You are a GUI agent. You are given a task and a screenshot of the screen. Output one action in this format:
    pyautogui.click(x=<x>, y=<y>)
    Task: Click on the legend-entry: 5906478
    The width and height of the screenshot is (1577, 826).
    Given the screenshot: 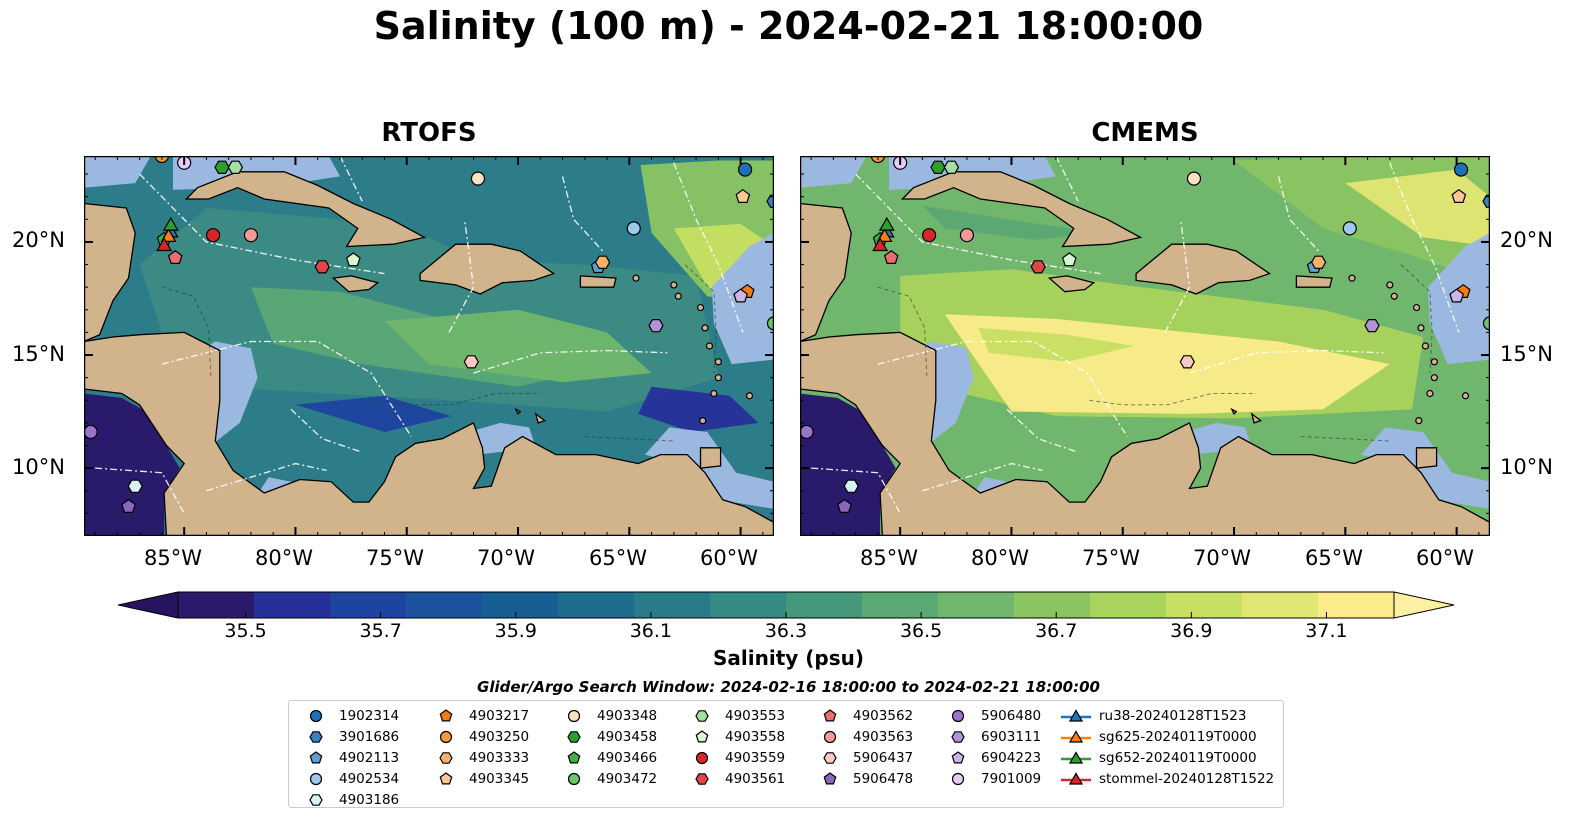 What is the action you would take?
    pyautogui.click(x=863, y=778)
    